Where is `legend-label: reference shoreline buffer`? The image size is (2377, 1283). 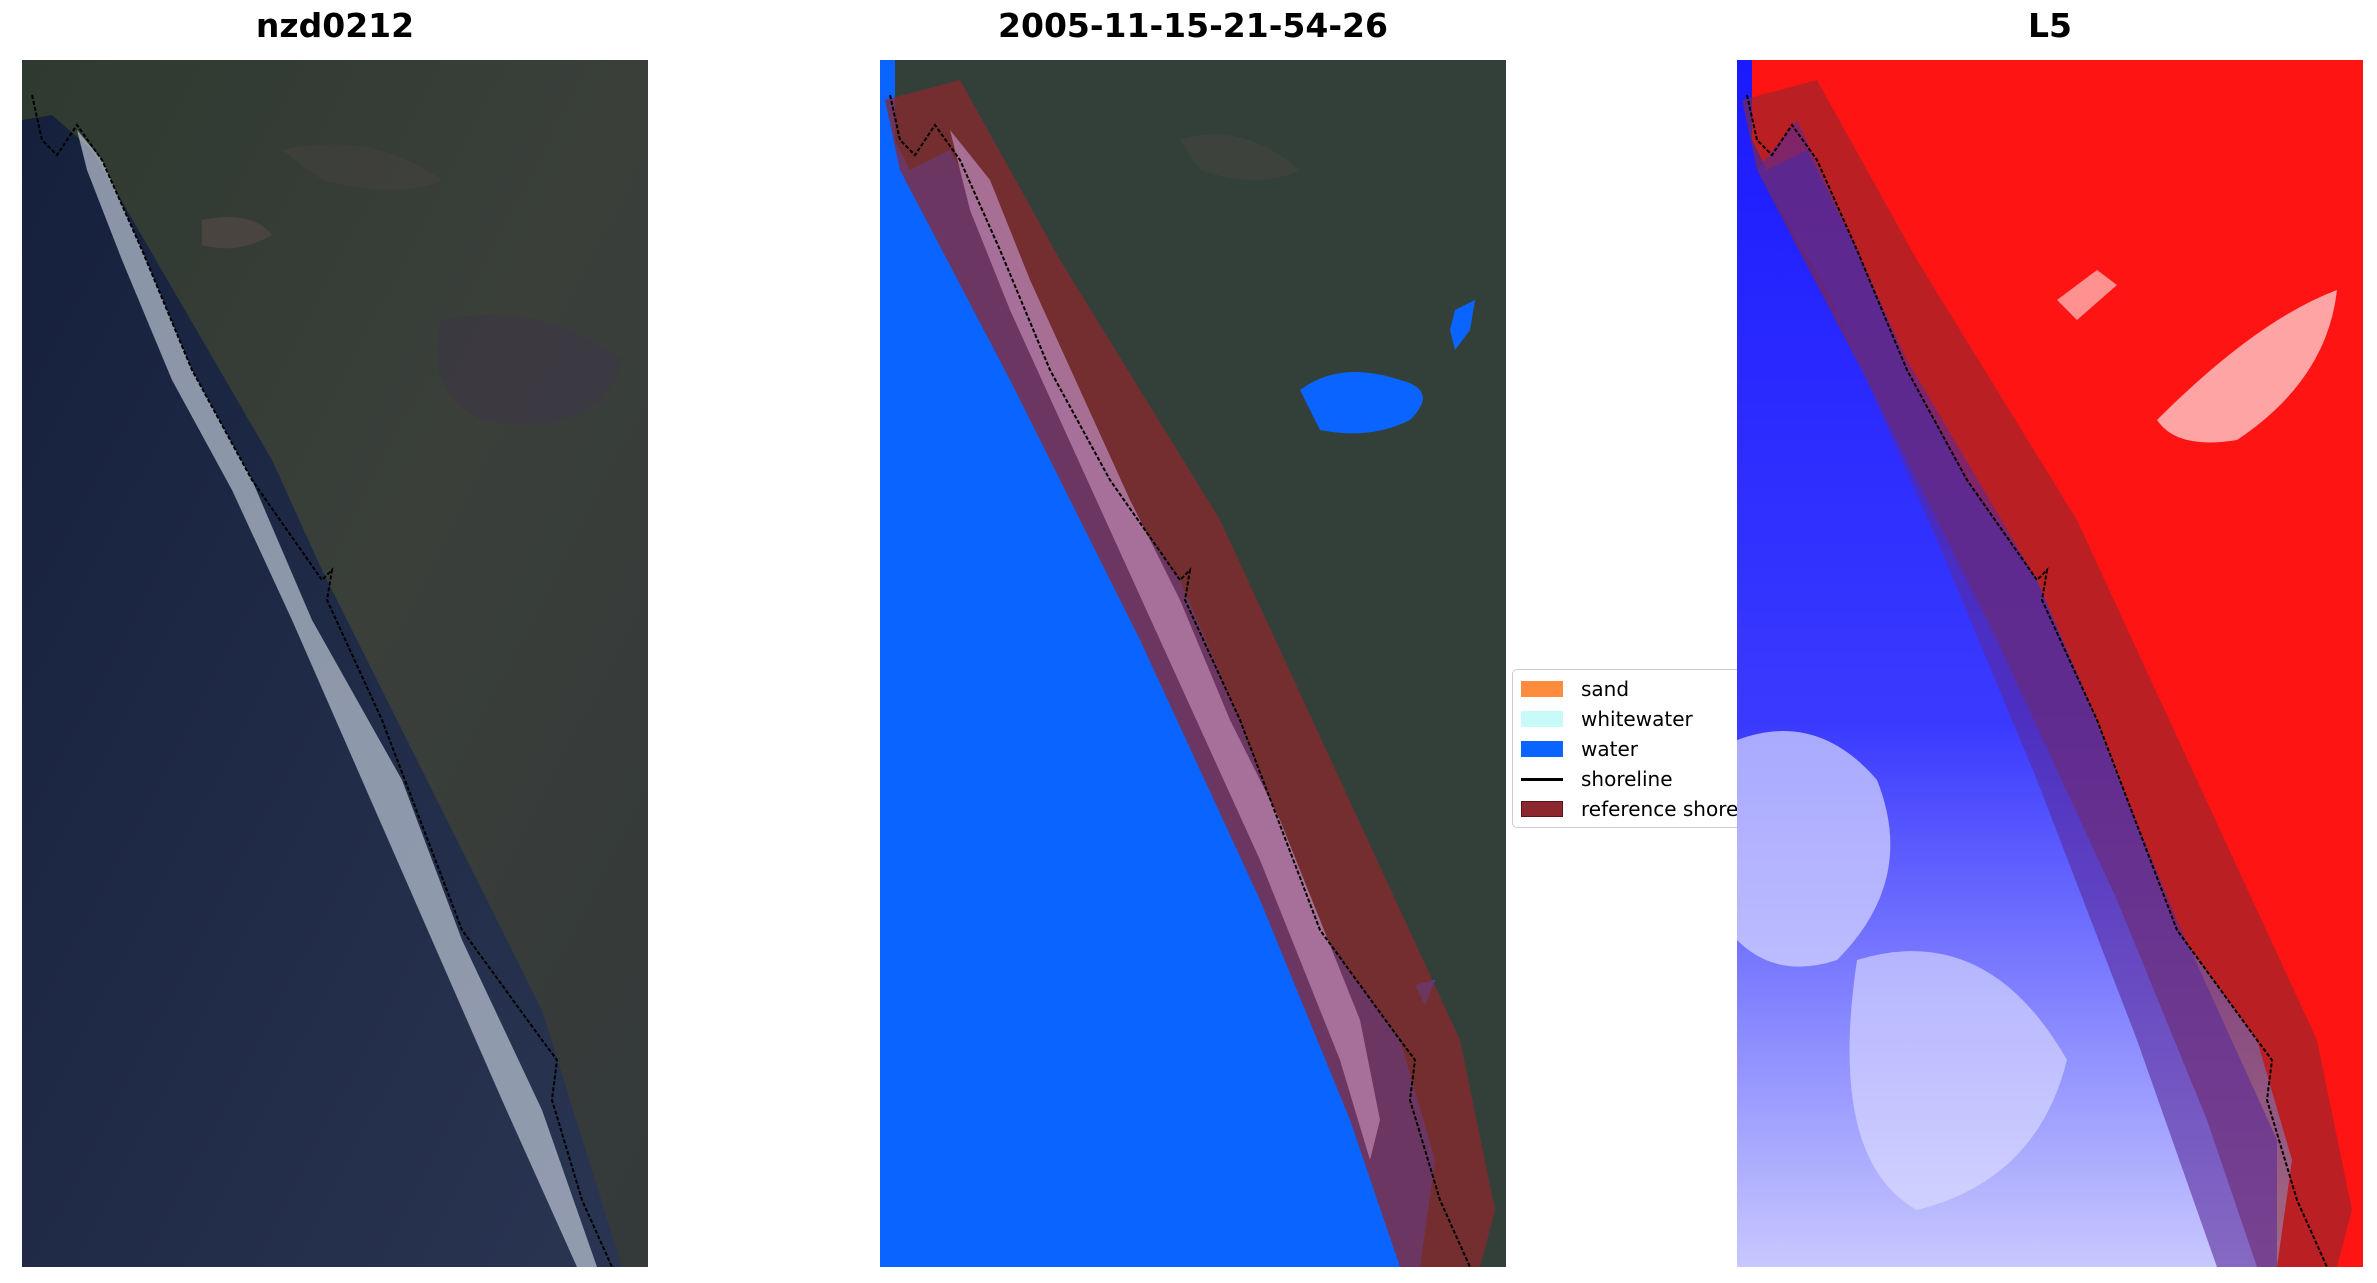
legend-label: reference shoreline buffer is located at coordinates (1662, 809).